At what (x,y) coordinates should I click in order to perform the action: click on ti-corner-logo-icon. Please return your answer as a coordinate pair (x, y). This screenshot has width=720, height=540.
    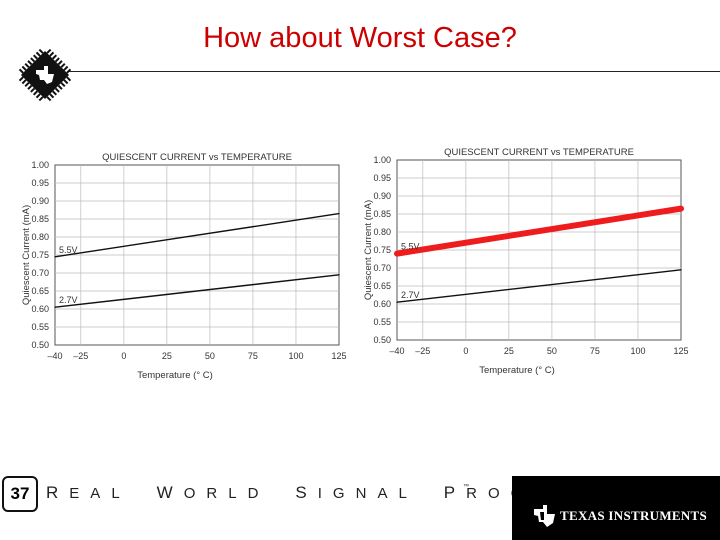
    Looking at the image, I should click on (45, 75).